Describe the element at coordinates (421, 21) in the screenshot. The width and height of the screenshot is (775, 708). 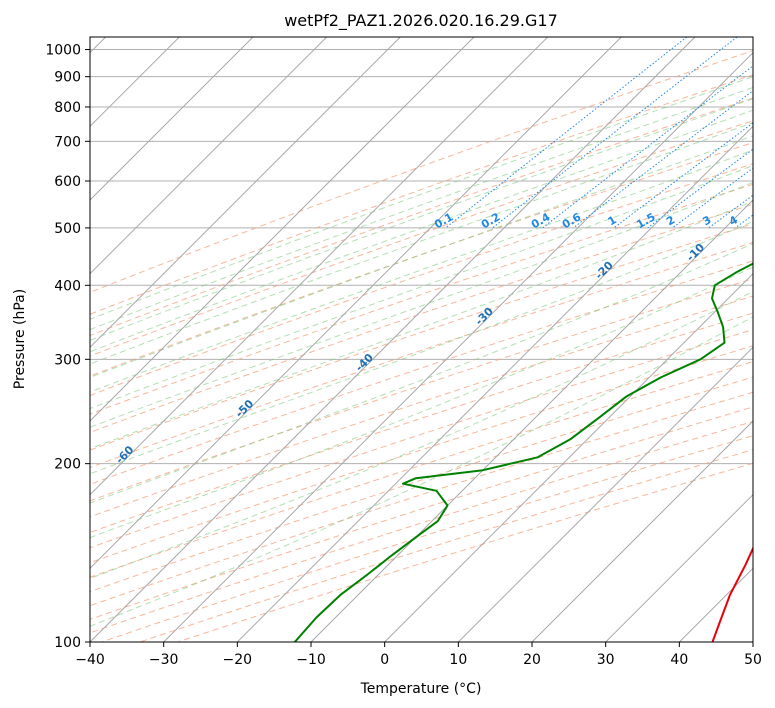
I see `chart-title: wetPf2_PAZ1.2026.020.16.29.G17` at that location.